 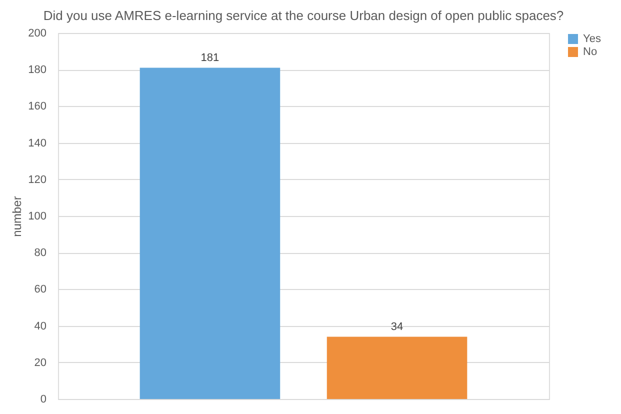 What do you see at coordinates (37, 70) in the screenshot?
I see `y-tick-label: 180` at bounding box center [37, 70].